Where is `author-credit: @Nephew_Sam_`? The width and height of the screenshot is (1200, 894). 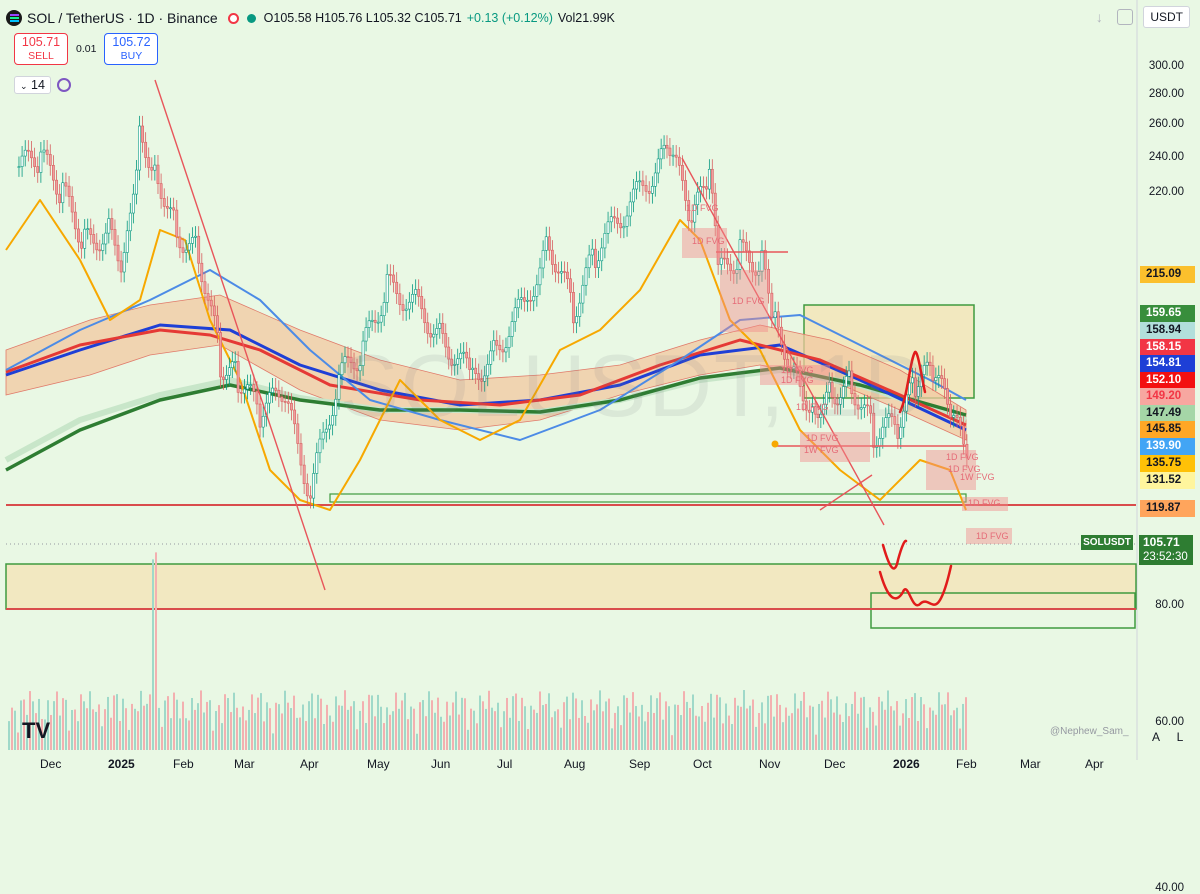 author-credit: @Nephew_Sam_ is located at coordinates (1089, 731).